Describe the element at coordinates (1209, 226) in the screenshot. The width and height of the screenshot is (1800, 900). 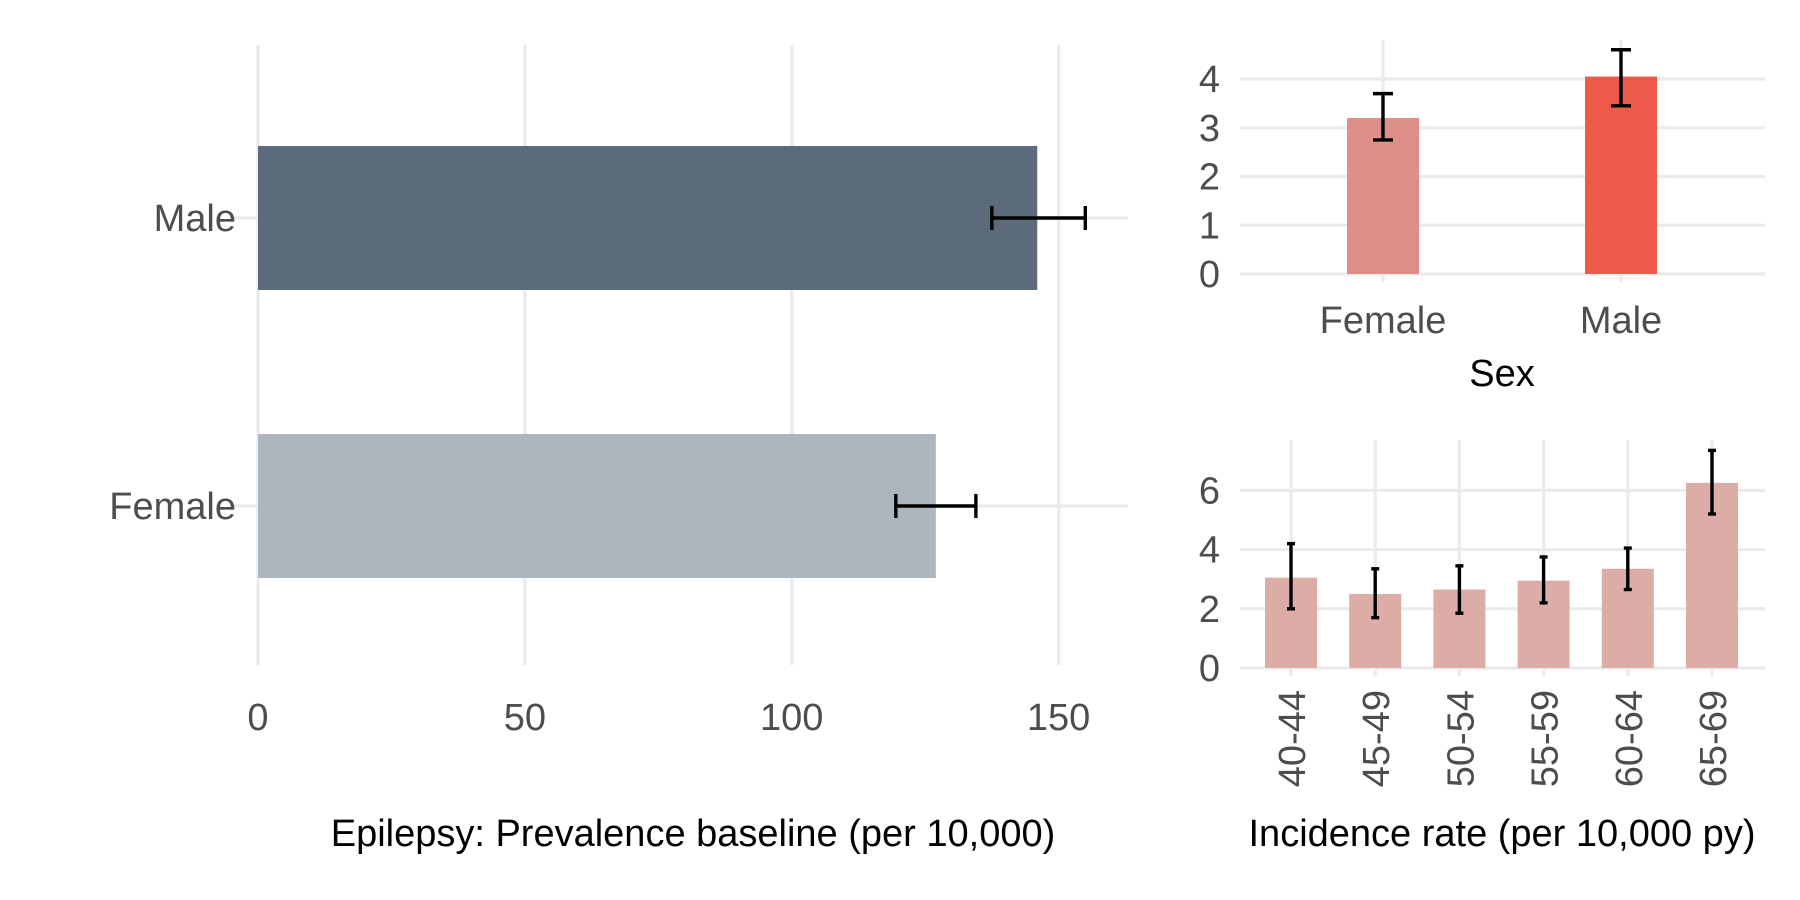
I see `y-tick-label: 1` at that location.